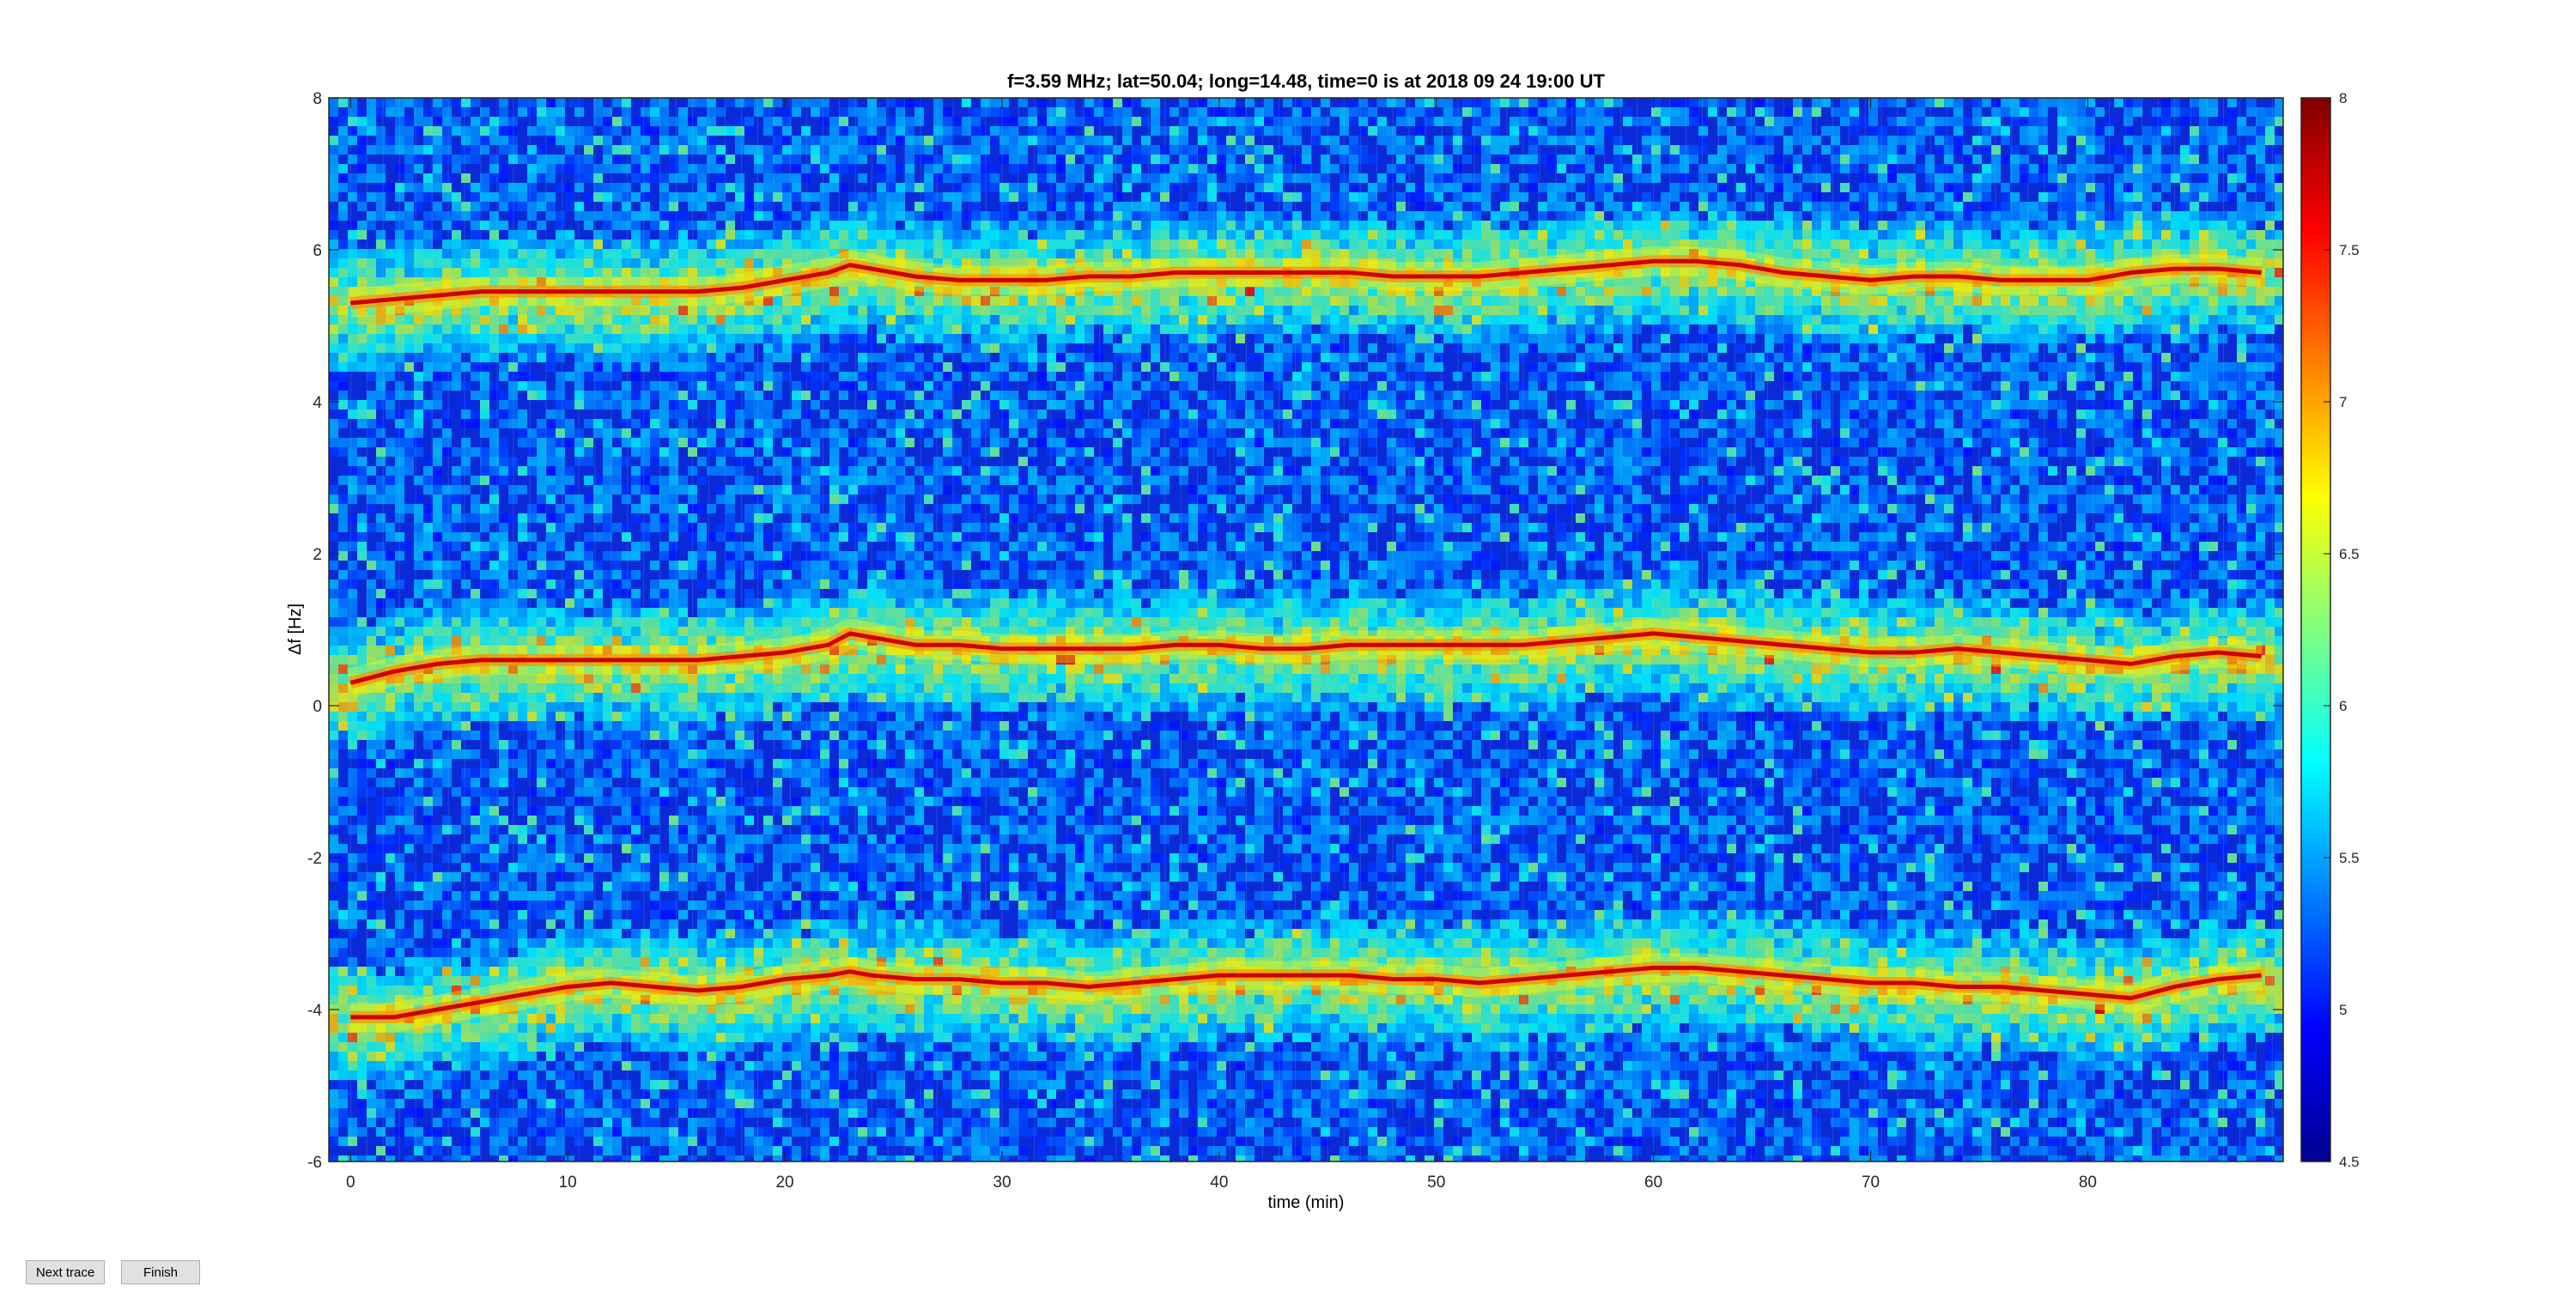 This screenshot has width=2576, height=1292. What do you see at coordinates (295, 629) in the screenshot?
I see `y-axis-label: Δf [Hz]` at bounding box center [295, 629].